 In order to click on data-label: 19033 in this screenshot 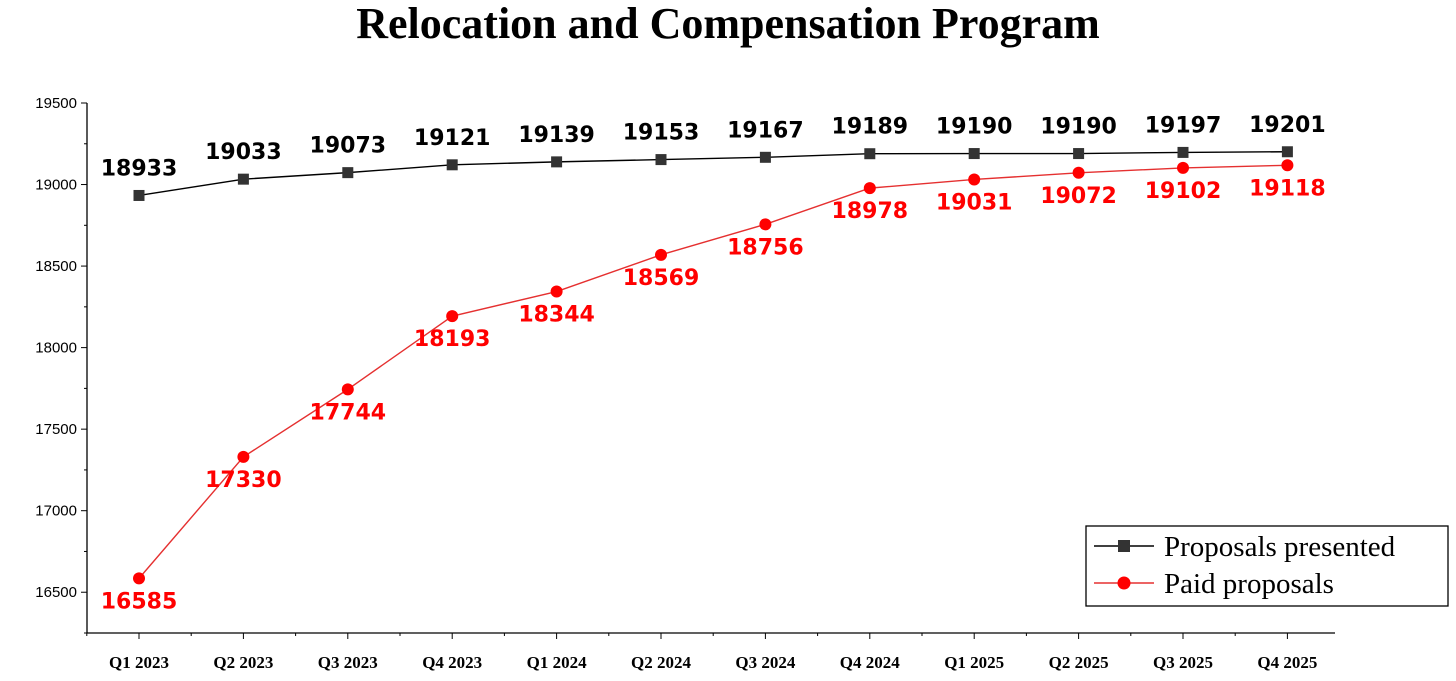, I will do `click(243, 152)`.